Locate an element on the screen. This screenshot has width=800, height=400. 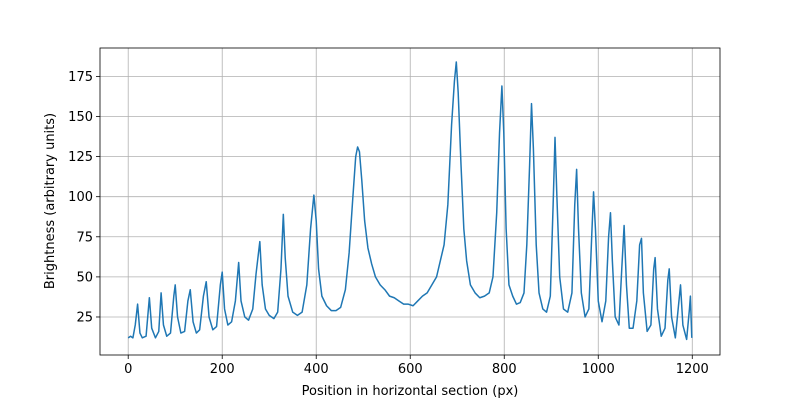
x-tick-label: 1200 is located at coordinates (692, 369).